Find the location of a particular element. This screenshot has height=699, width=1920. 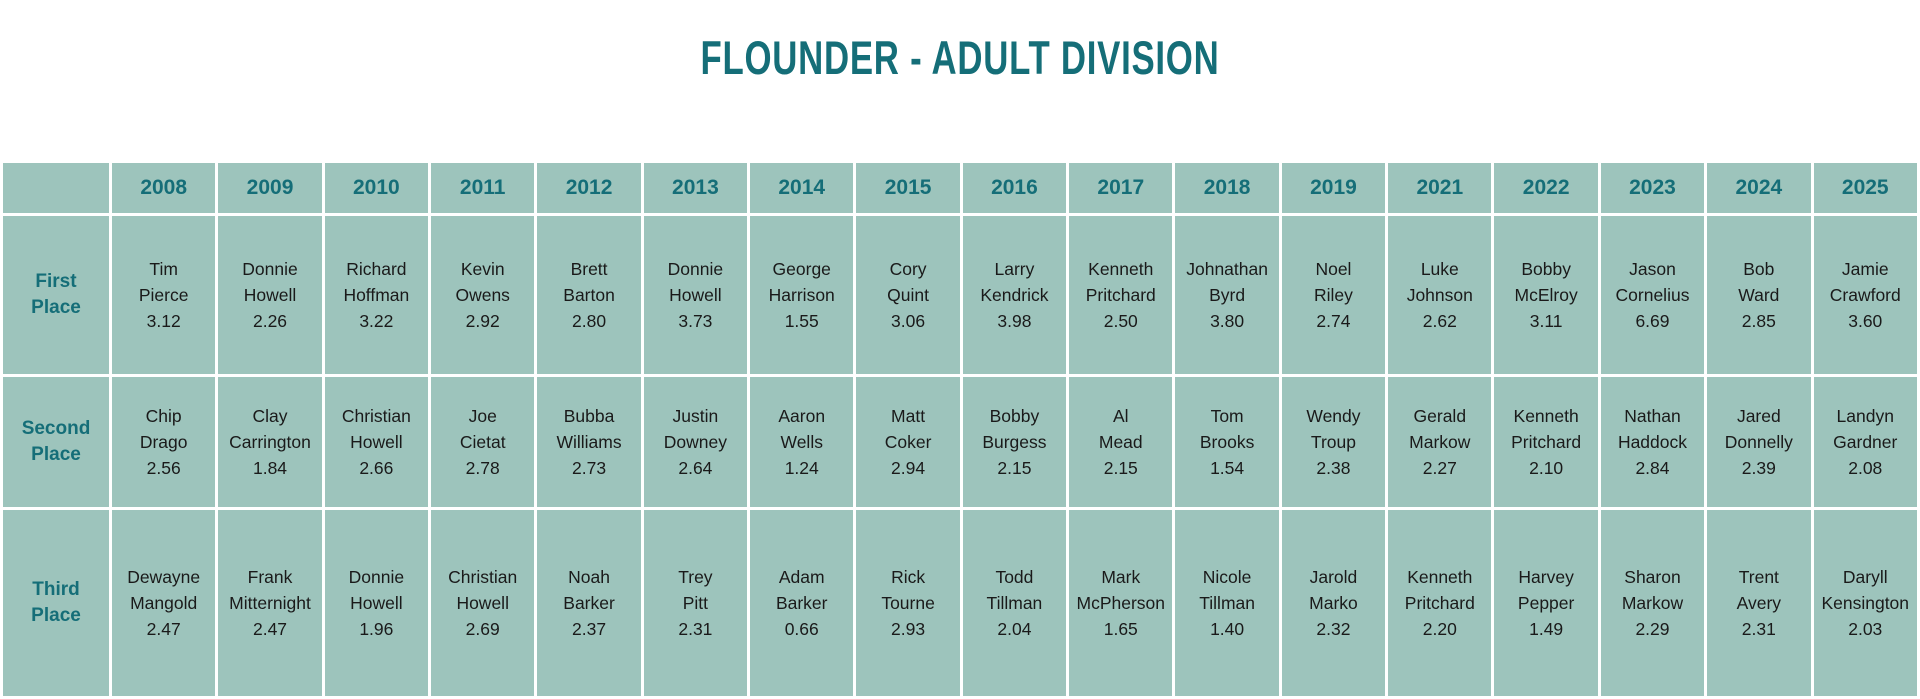

weight-value: 3.73 is located at coordinates (695, 321).